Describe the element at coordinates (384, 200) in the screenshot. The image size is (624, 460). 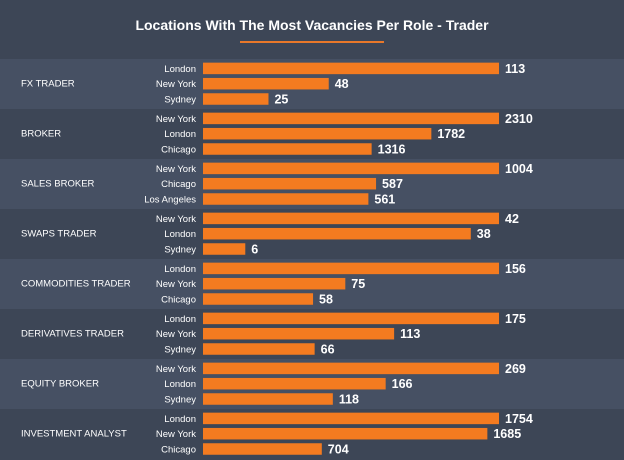
I see `value-label: 561` at that location.